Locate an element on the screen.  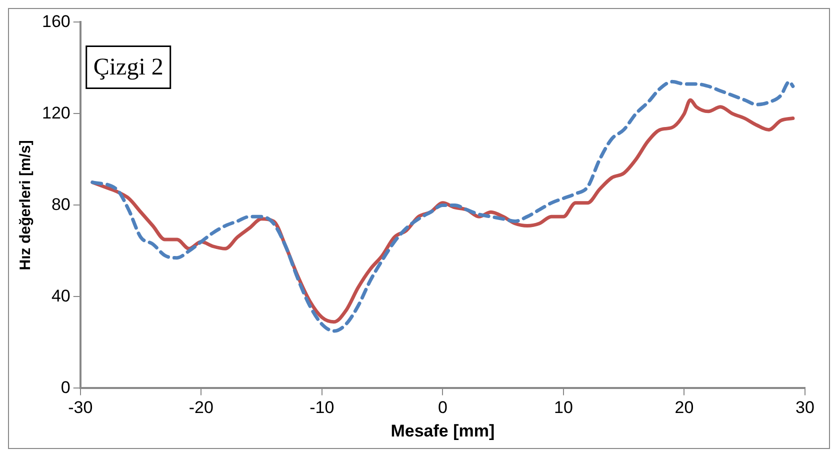
annotation: Çizgi 2 is located at coordinates (128, 67).